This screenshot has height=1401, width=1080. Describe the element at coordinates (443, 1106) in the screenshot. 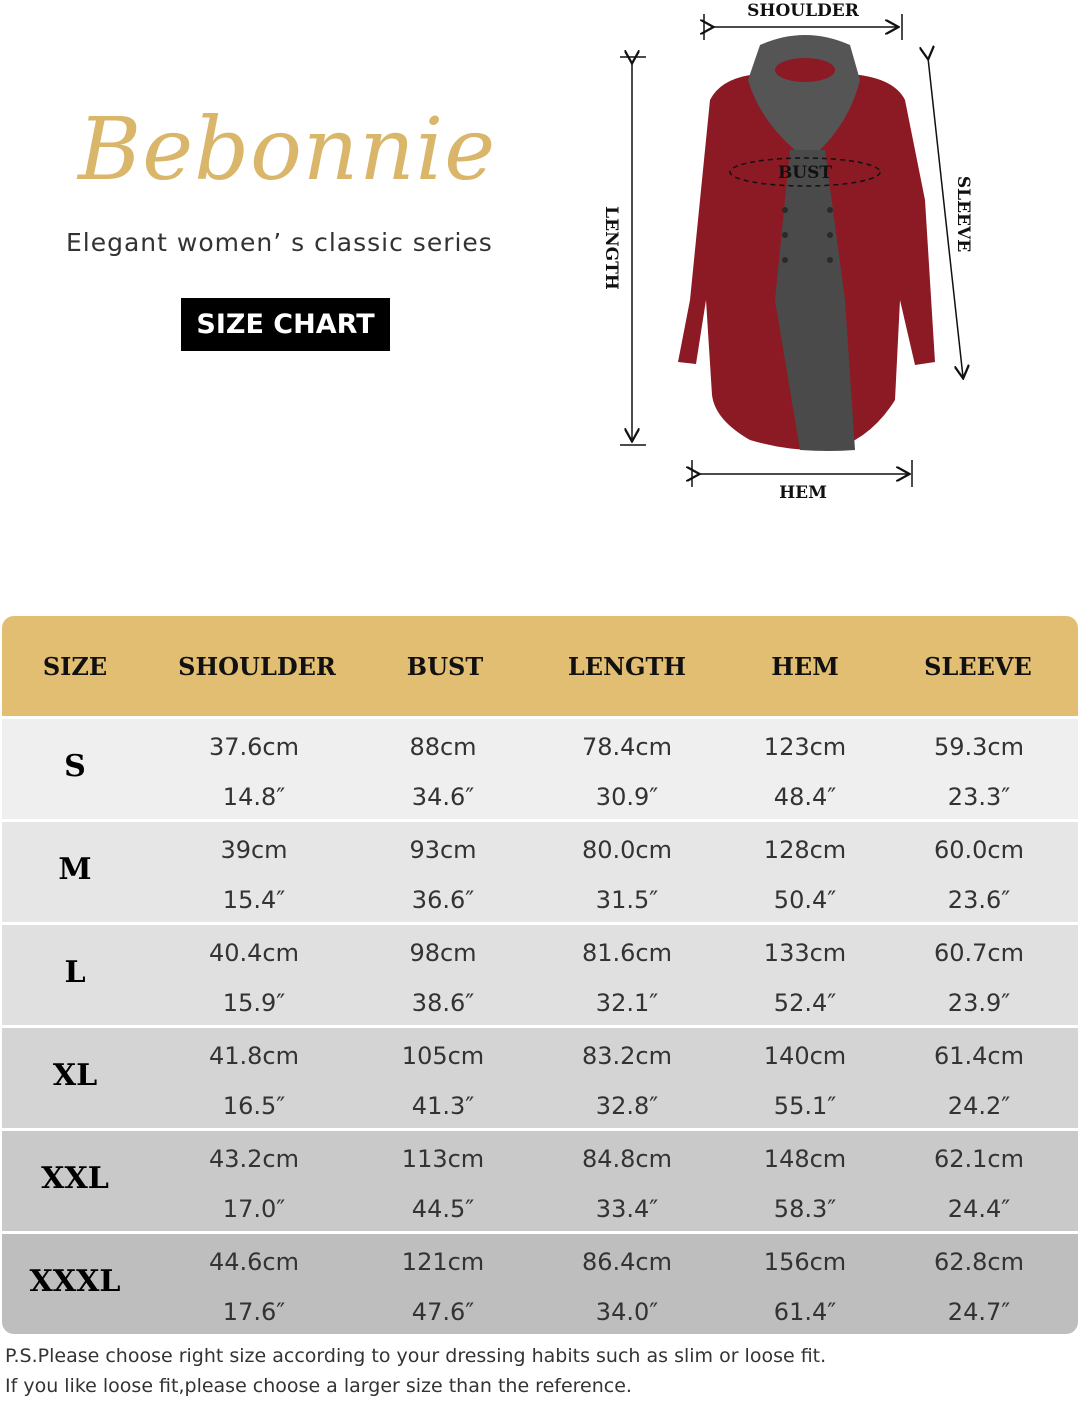

I see `value-inch: 41.3″` at that location.